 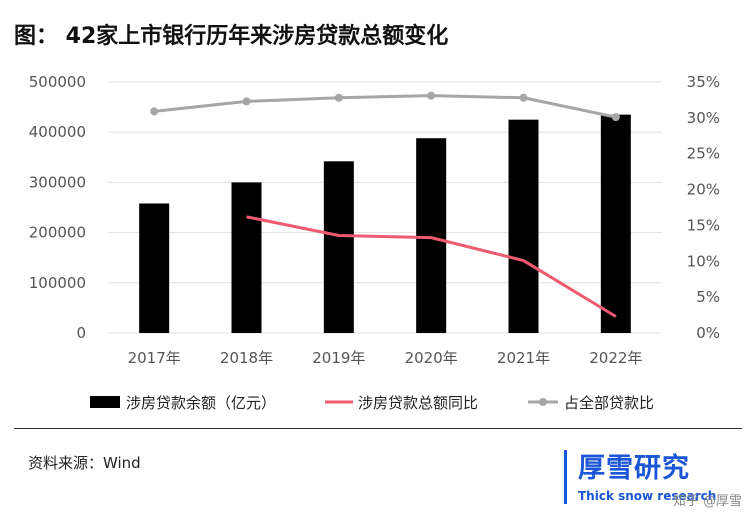 I want to click on brand-logo: 厚雪研究 Thick snow research, so click(x=656, y=475).